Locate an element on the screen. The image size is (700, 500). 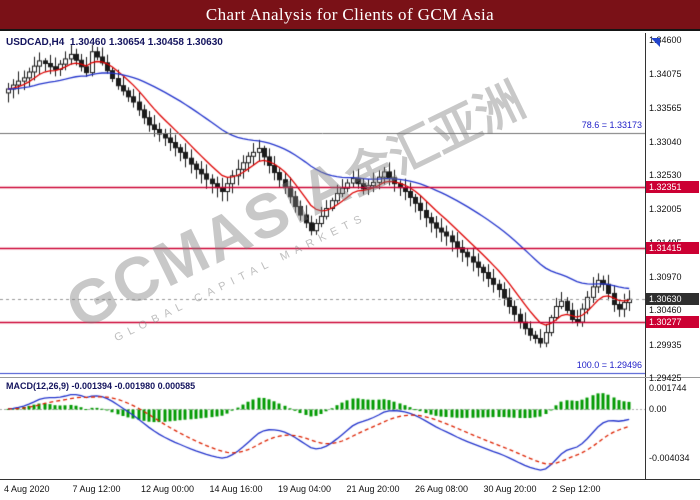
macd-axis-tick: 0.00 is located at coordinates (658, 408).